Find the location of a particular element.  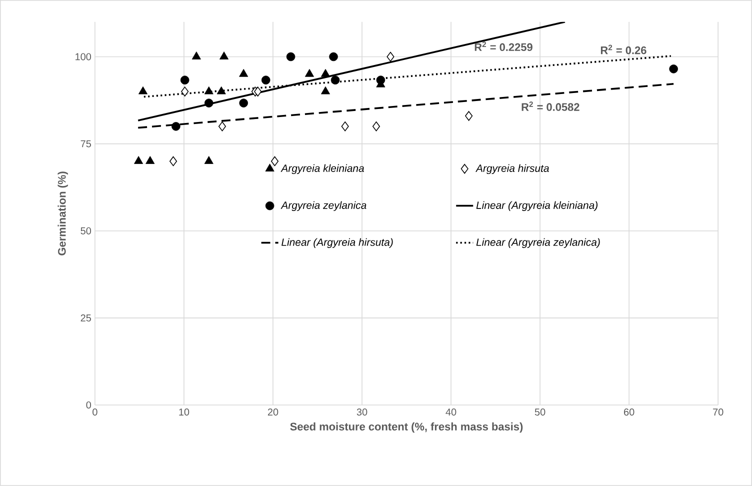

legend-label: Argyreia hirsuta is located at coordinates (512, 169).